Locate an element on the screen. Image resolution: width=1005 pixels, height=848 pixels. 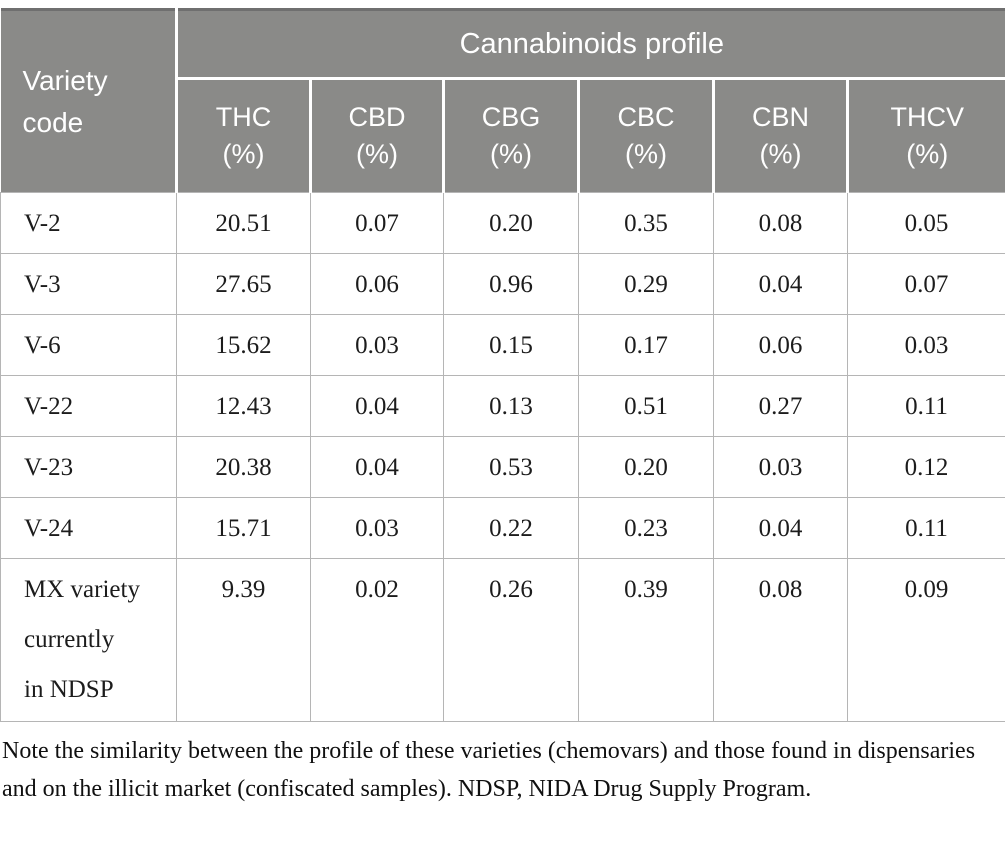
thcv-value: 0.03 is located at coordinates (925, 345).